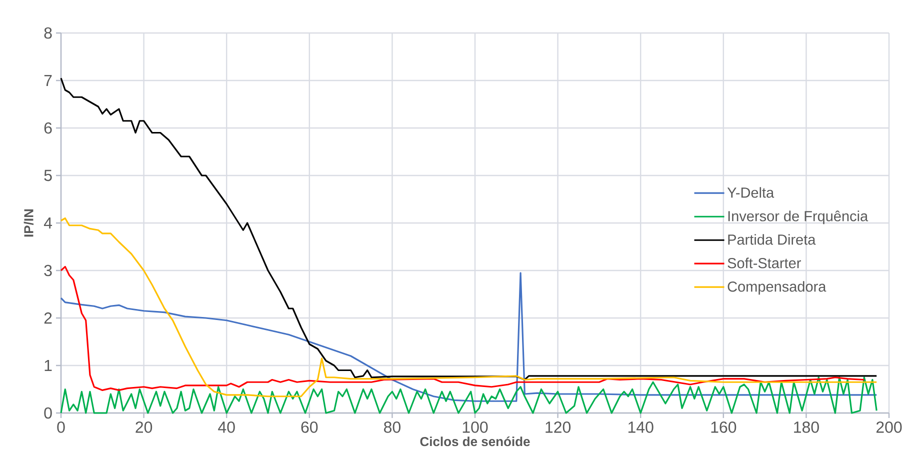  I want to click on x-tick-label: 60, so click(309, 427).